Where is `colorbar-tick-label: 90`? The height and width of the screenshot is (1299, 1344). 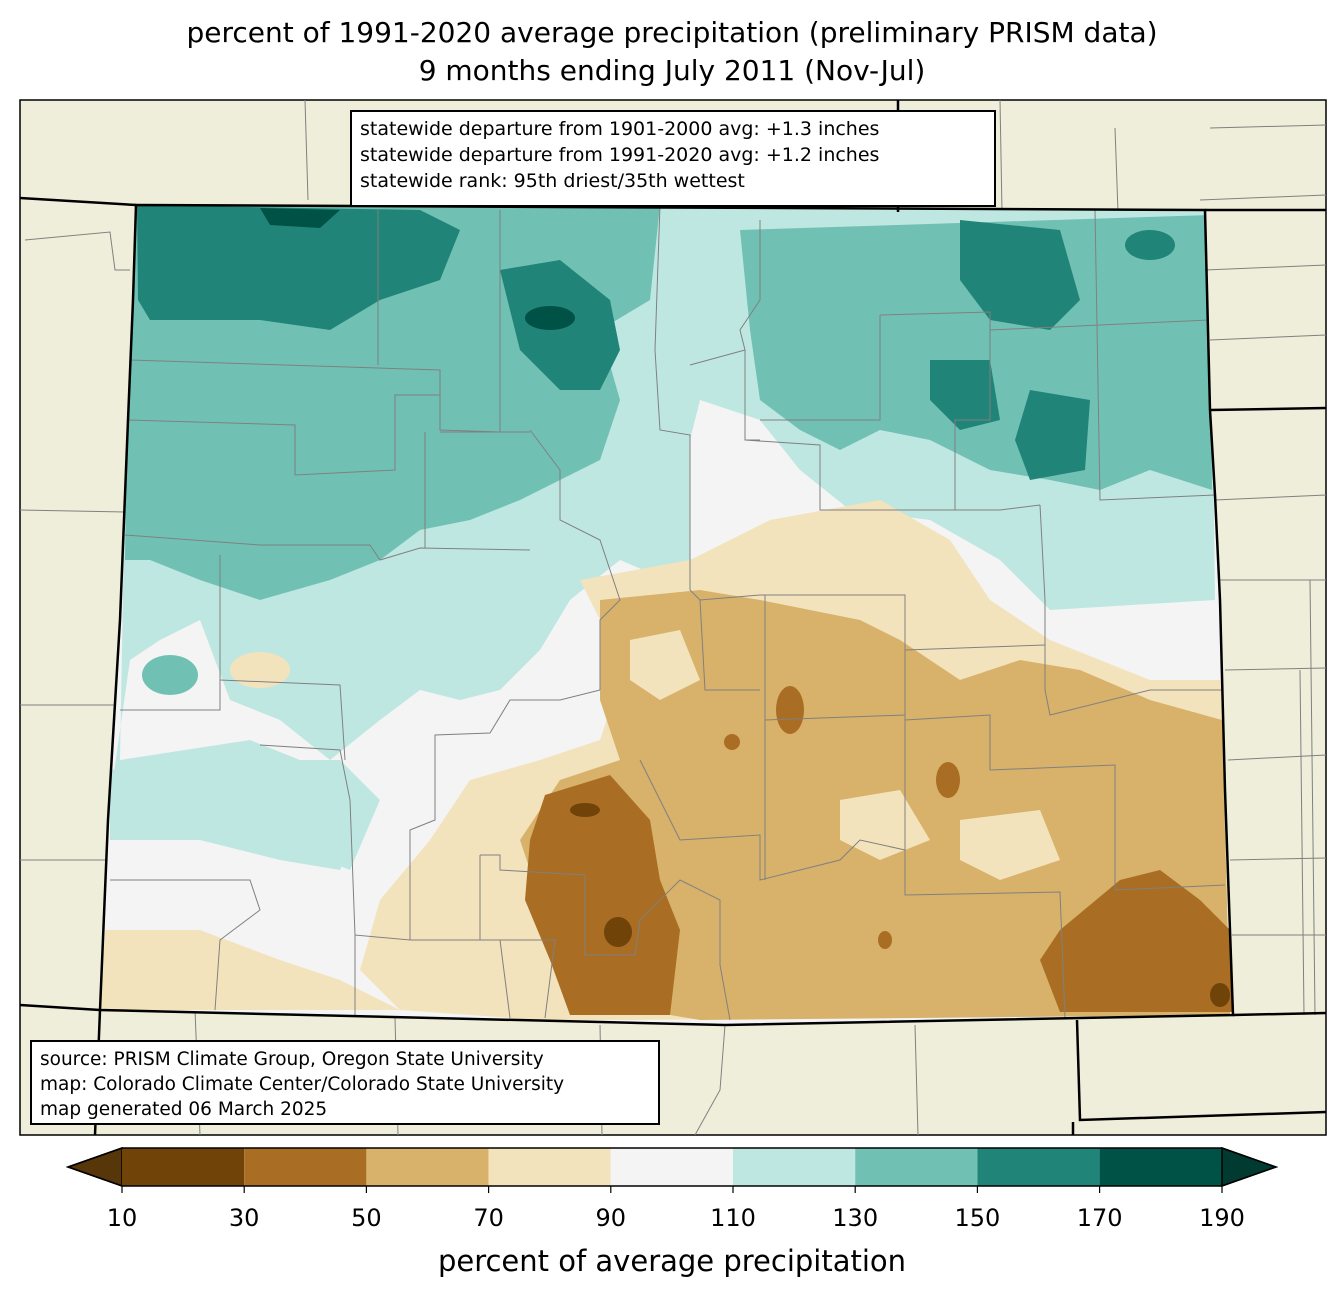 colorbar-tick-label: 90 is located at coordinates (611, 1218).